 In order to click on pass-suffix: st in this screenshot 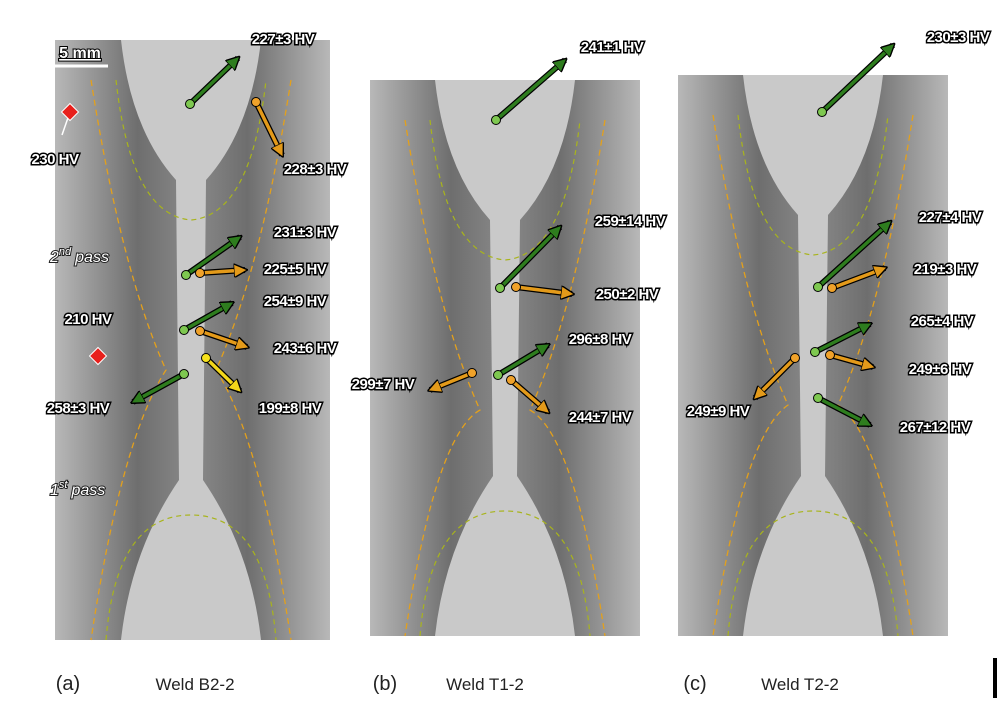, I will do `click(64, 485)`.